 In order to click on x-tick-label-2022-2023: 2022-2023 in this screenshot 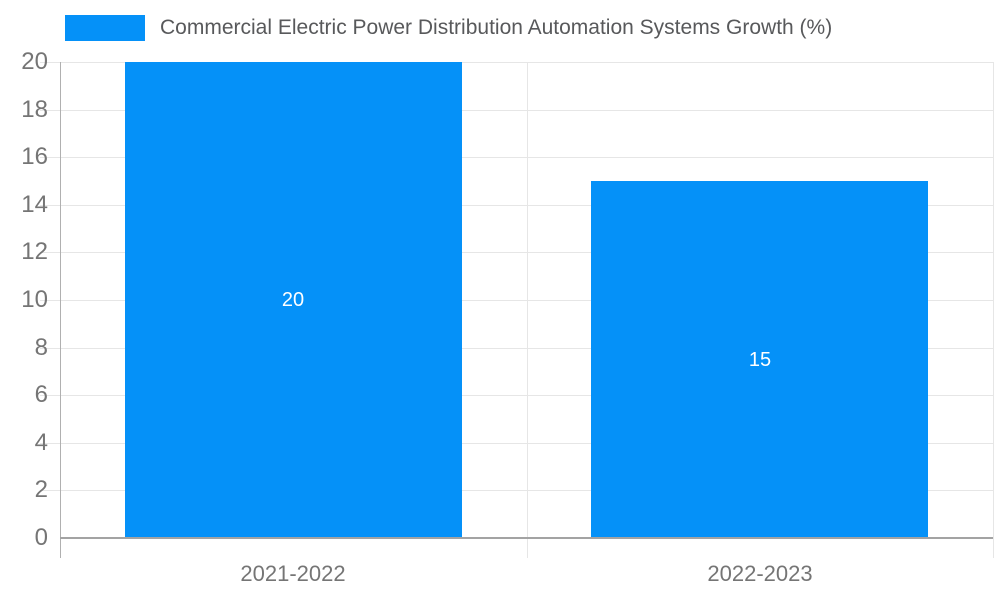, I will do `click(760, 573)`.